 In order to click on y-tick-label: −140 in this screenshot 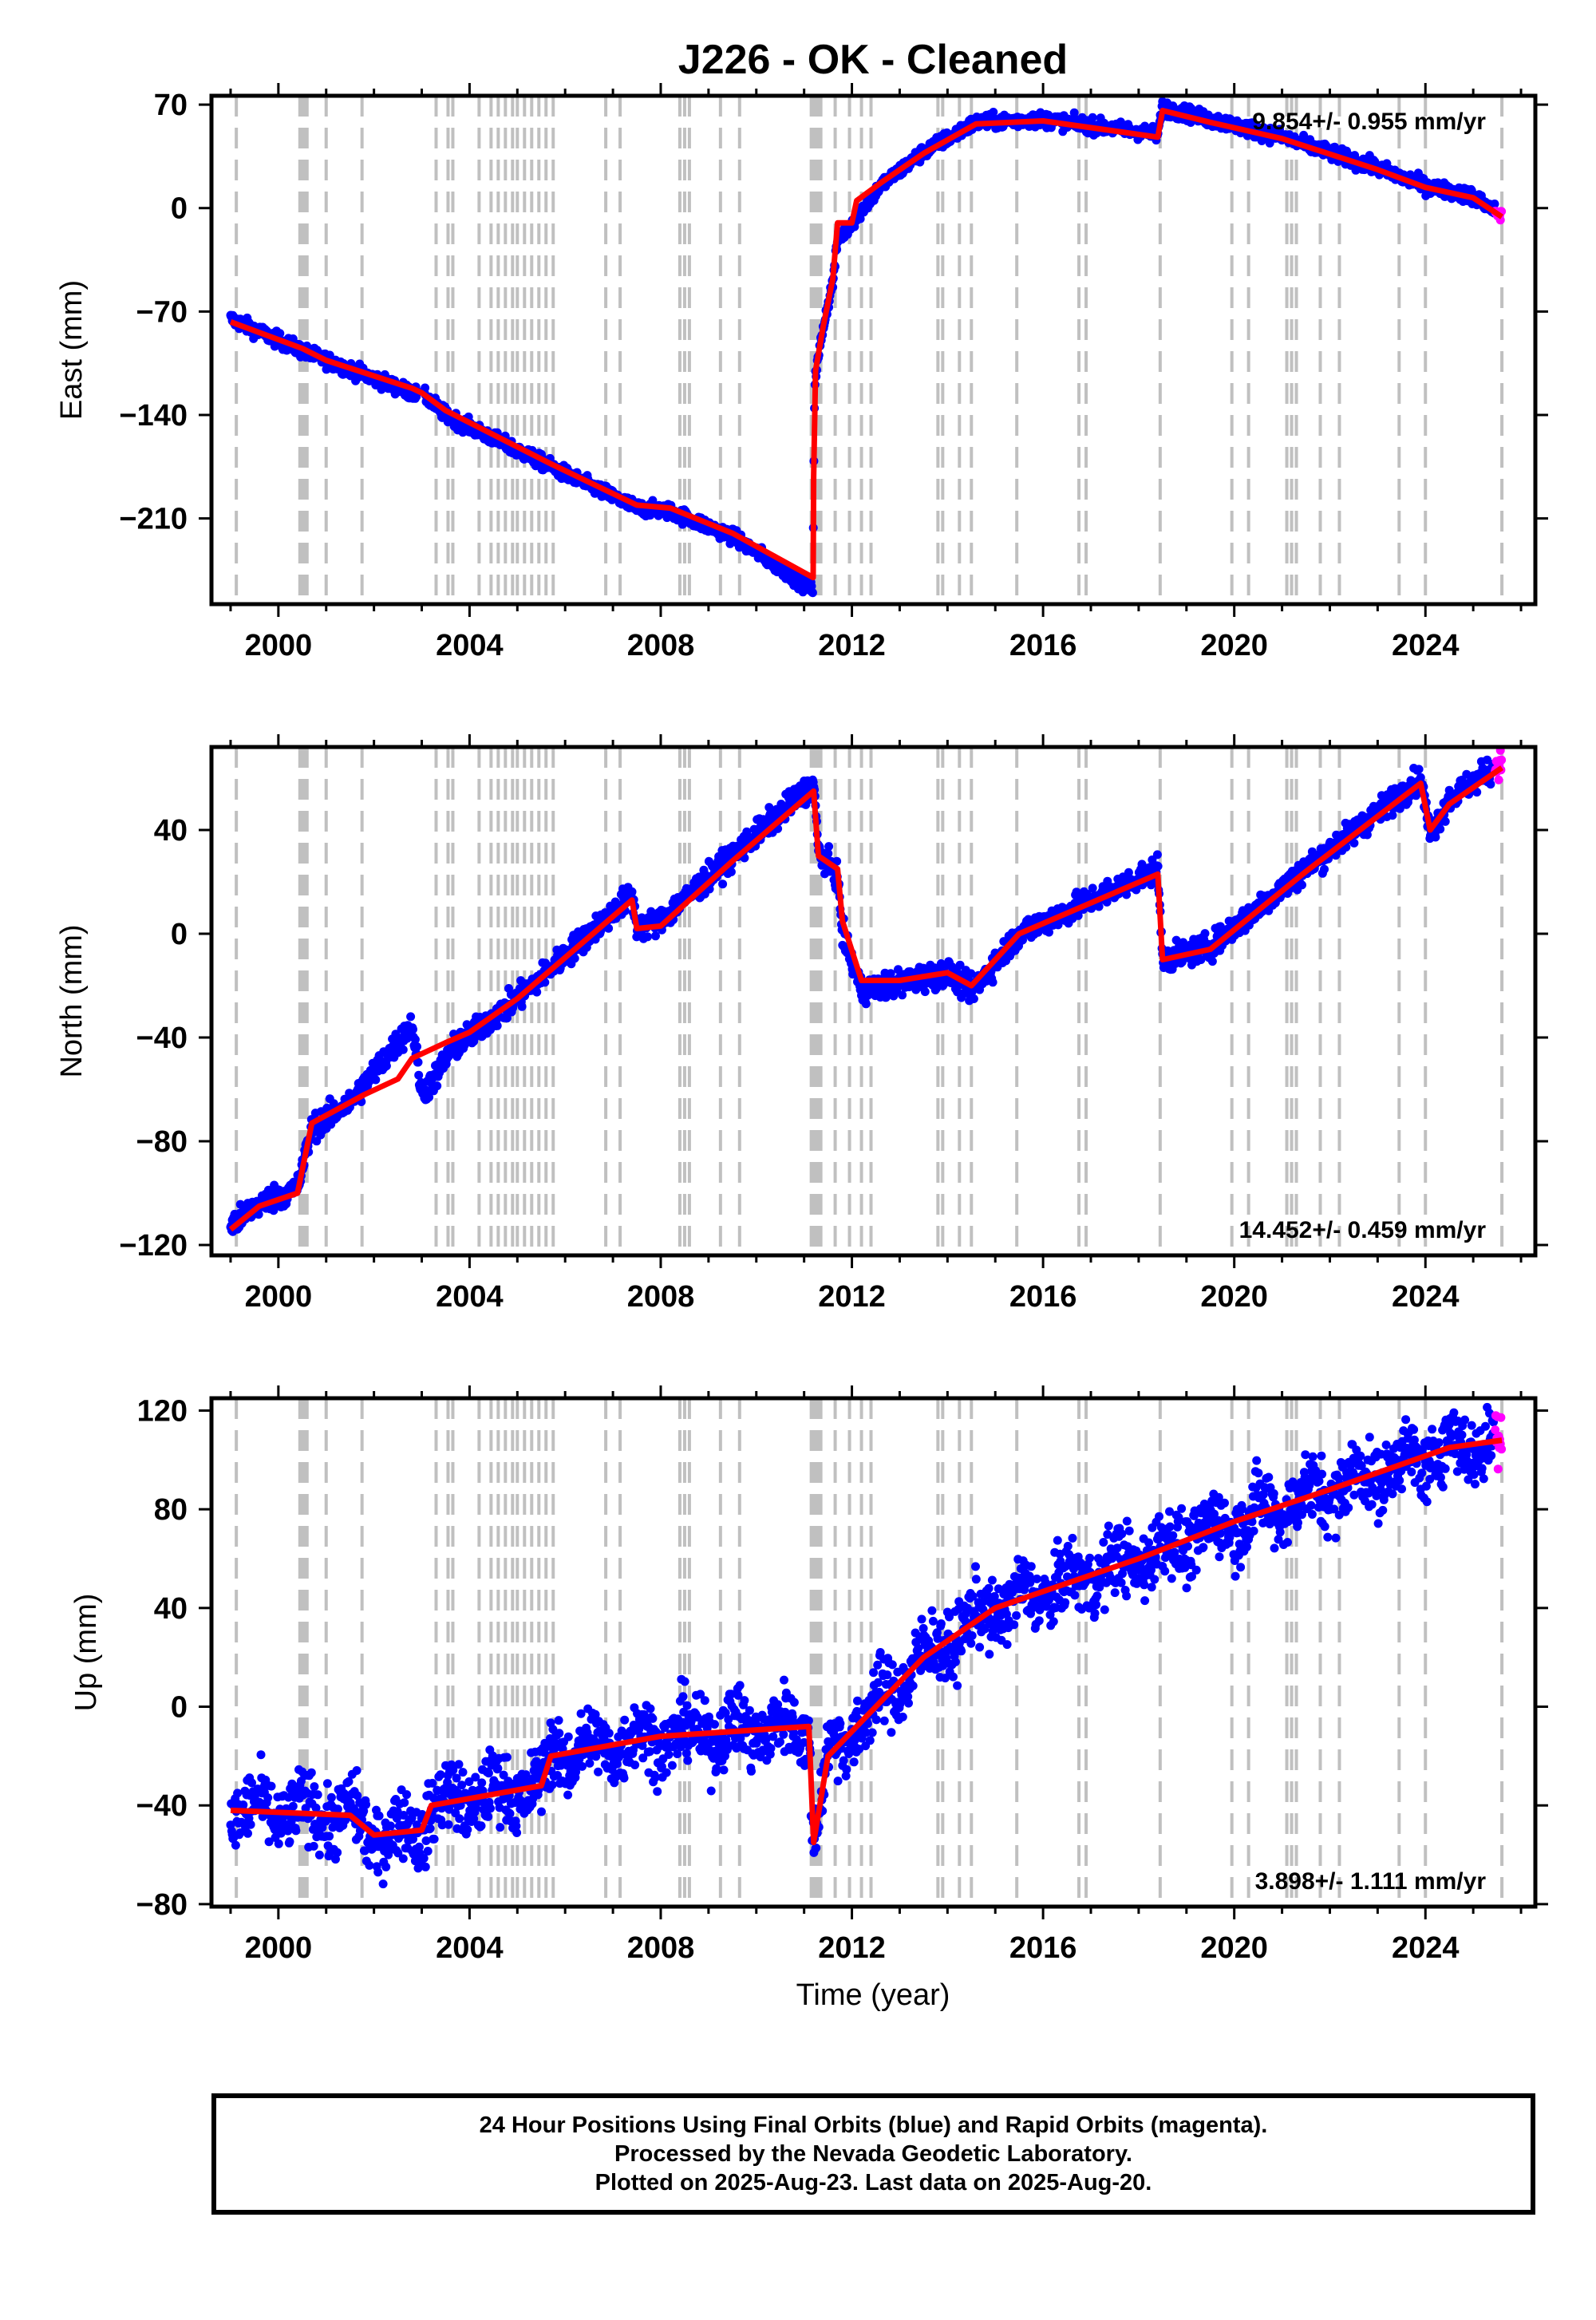, I will do `click(153, 416)`.